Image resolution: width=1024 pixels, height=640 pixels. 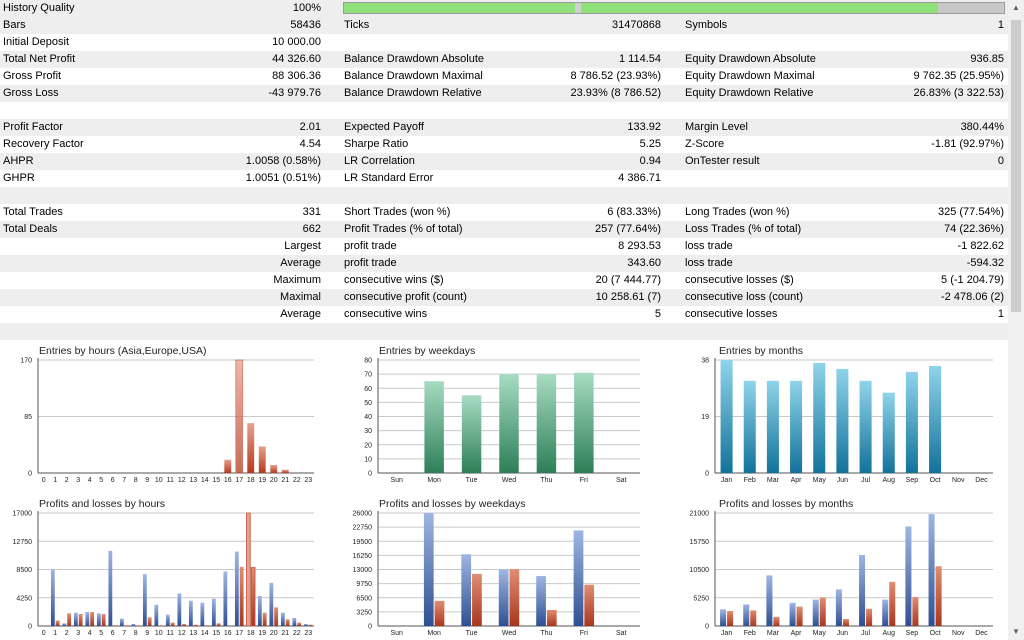 What do you see at coordinates (700, 542) in the screenshot?
I see `y-tick-label: 15750` at bounding box center [700, 542].